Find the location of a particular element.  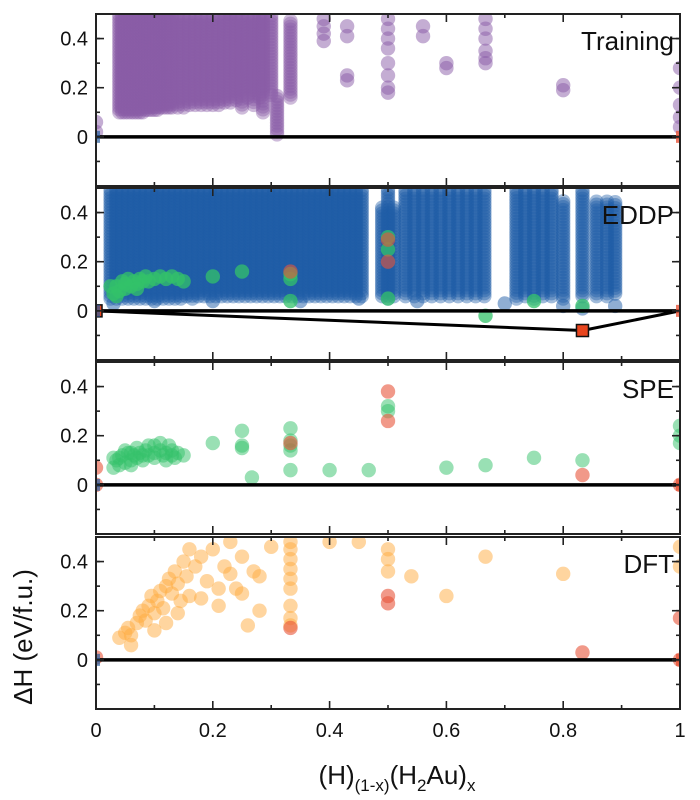

x-tick-label: 0.4 is located at coordinates (330, 731).